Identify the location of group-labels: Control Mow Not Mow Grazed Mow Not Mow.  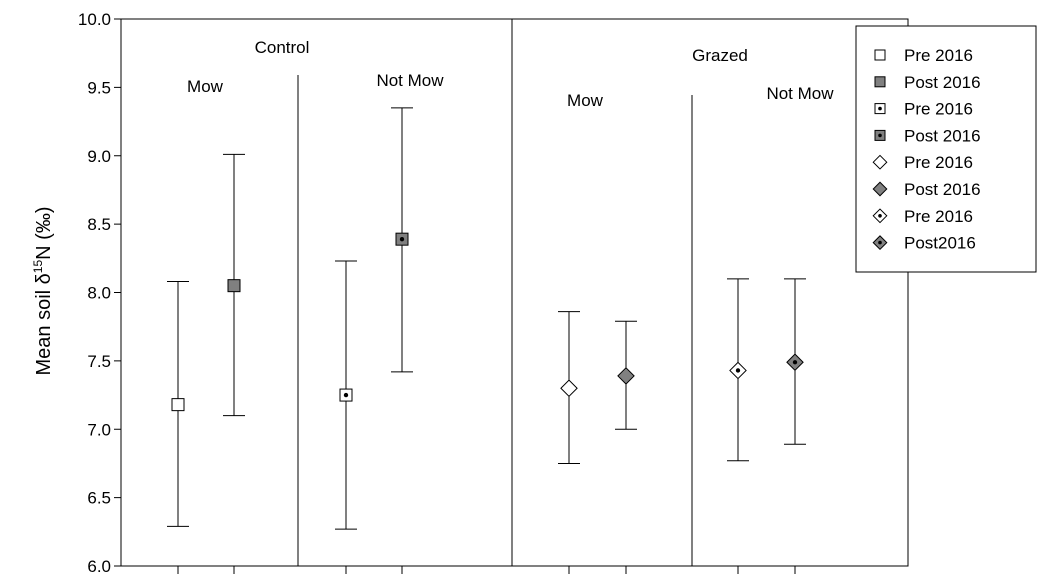
(510, 74).